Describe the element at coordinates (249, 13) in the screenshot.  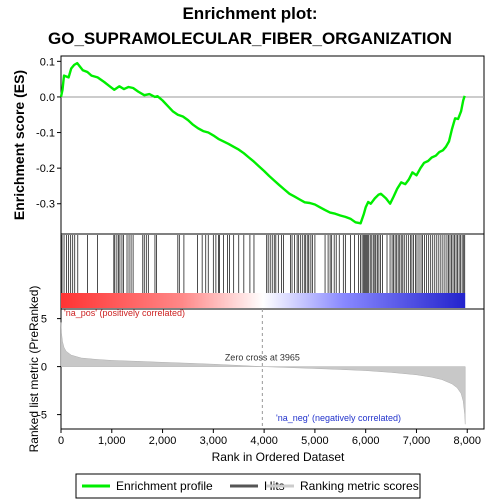
I see `chart-title-line1: Enrichment plot:` at that location.